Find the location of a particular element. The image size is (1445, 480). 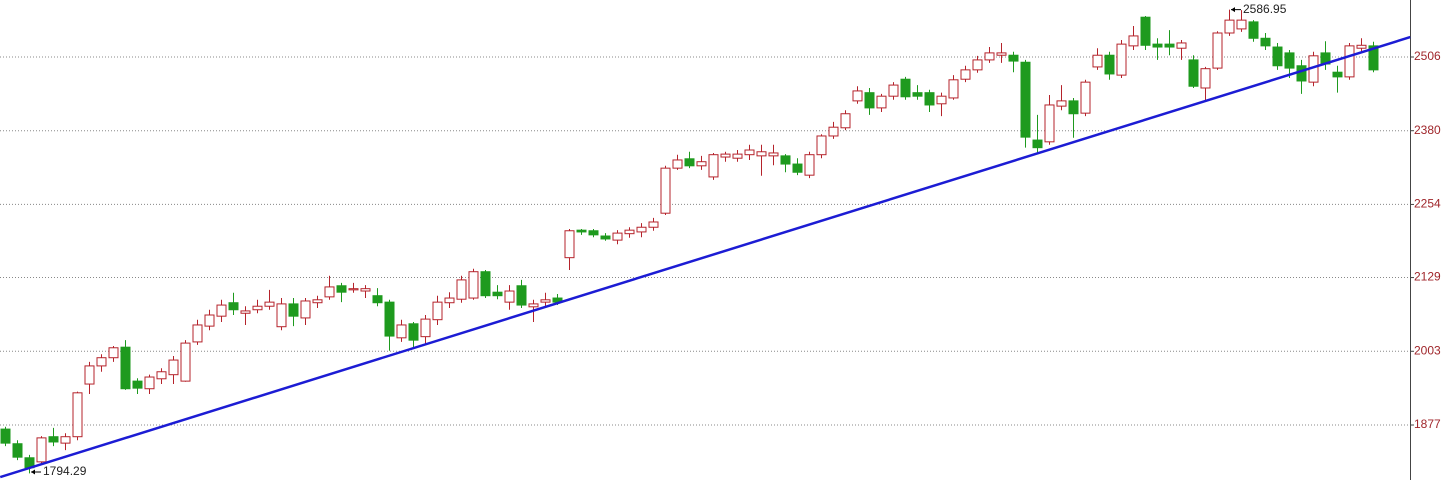

y-tick-label: 2380 is located at coordinates (1427, 130).